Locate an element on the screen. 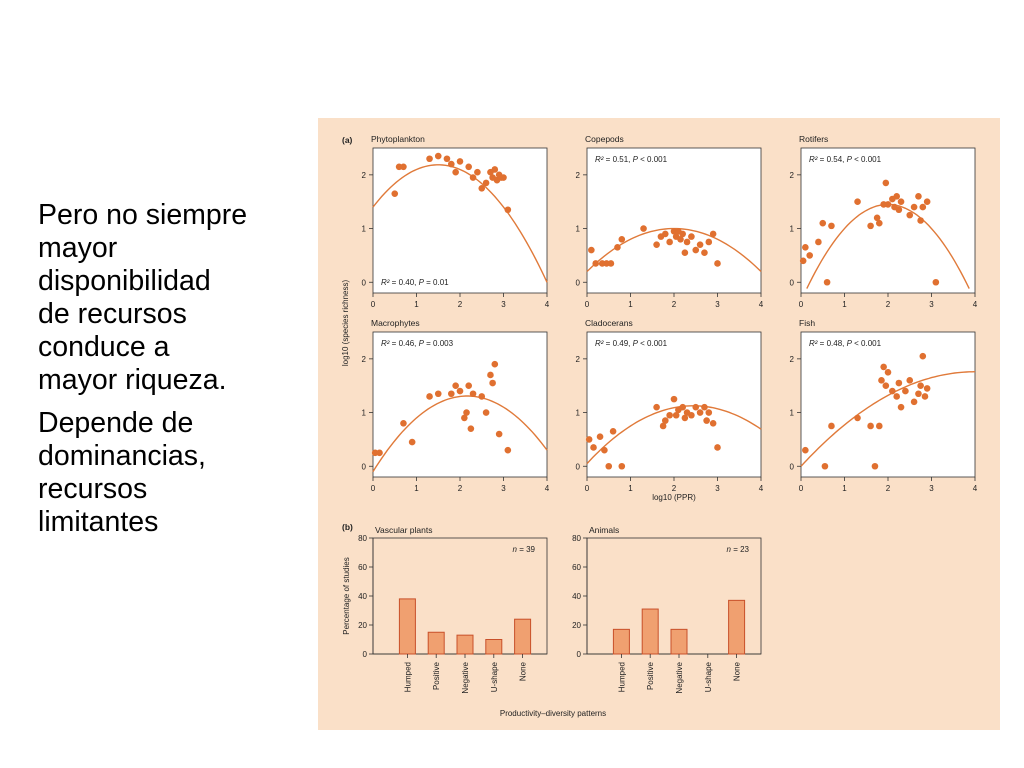 The height and width of the screenshot is (768, 1024). panel-title: Rotifers is located at coordinates (813, 139).